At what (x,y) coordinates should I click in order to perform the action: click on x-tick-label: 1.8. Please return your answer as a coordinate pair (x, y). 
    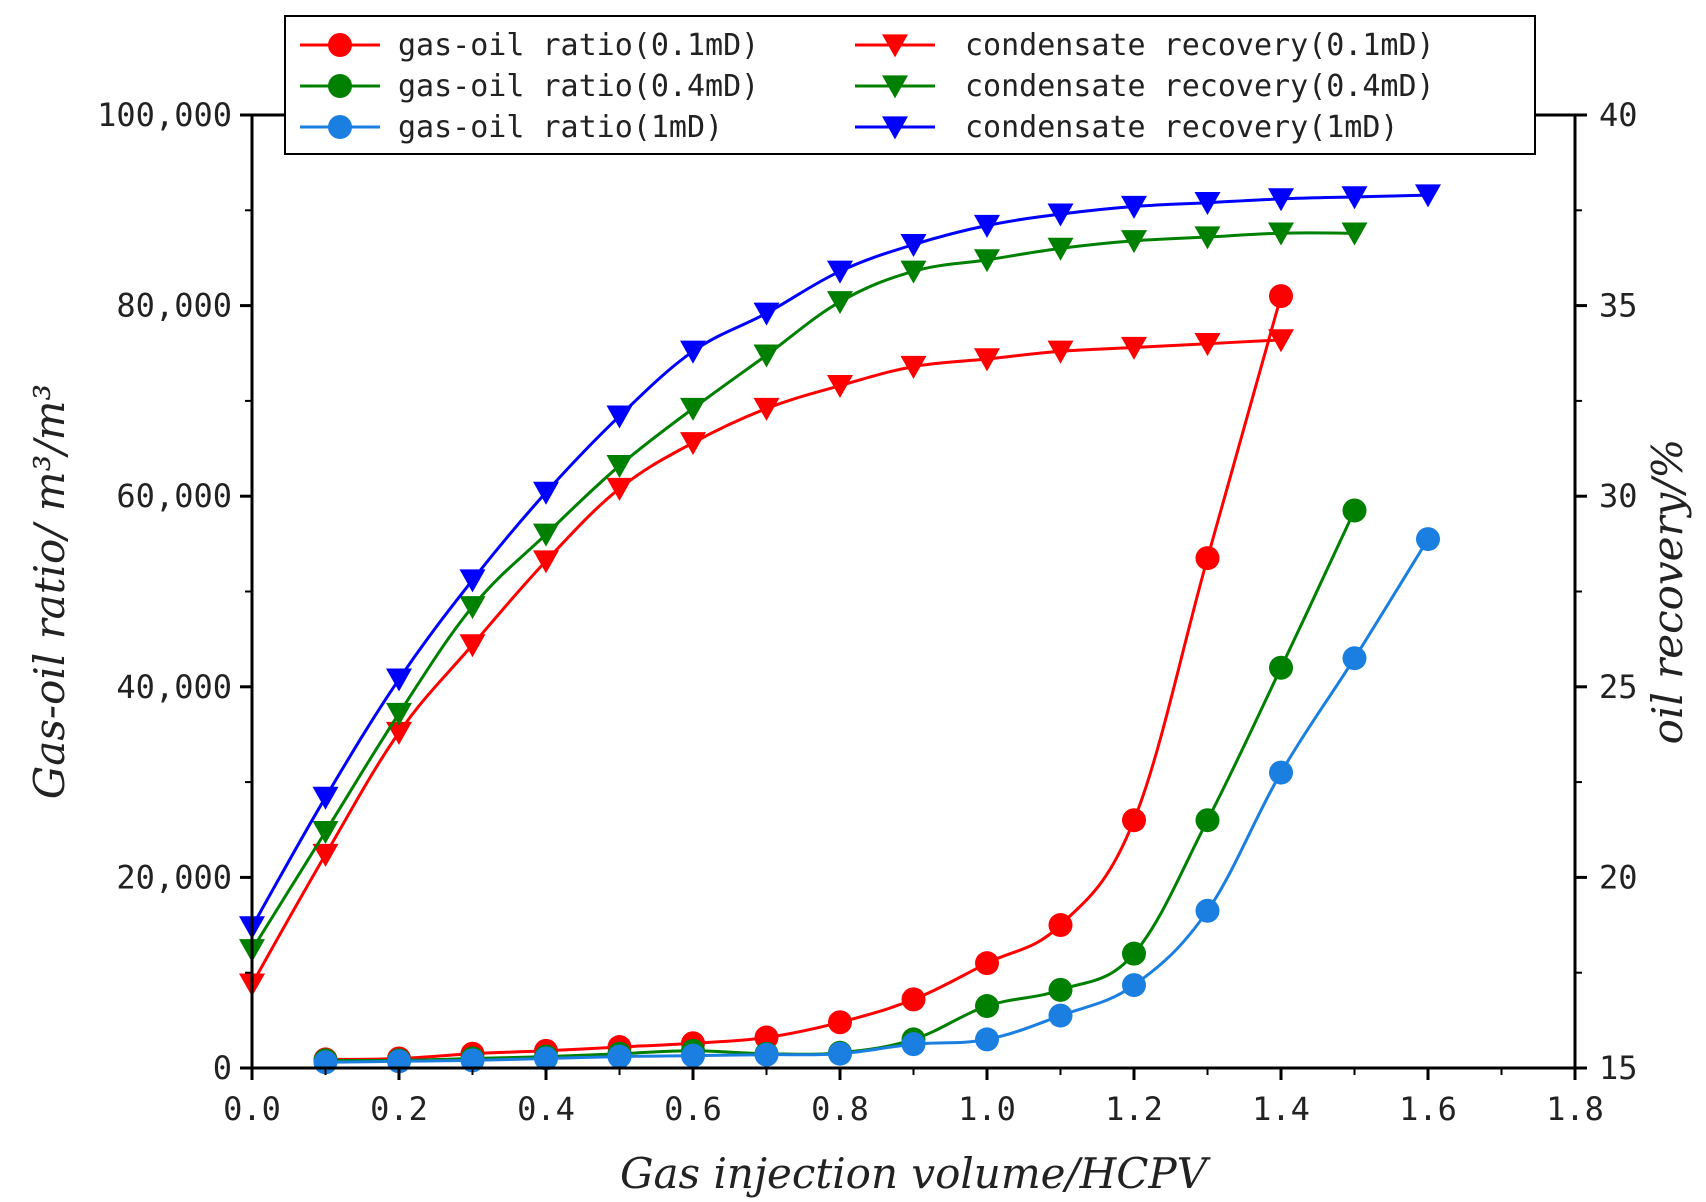
    Looking at the image, I should click on (1575, 1109).